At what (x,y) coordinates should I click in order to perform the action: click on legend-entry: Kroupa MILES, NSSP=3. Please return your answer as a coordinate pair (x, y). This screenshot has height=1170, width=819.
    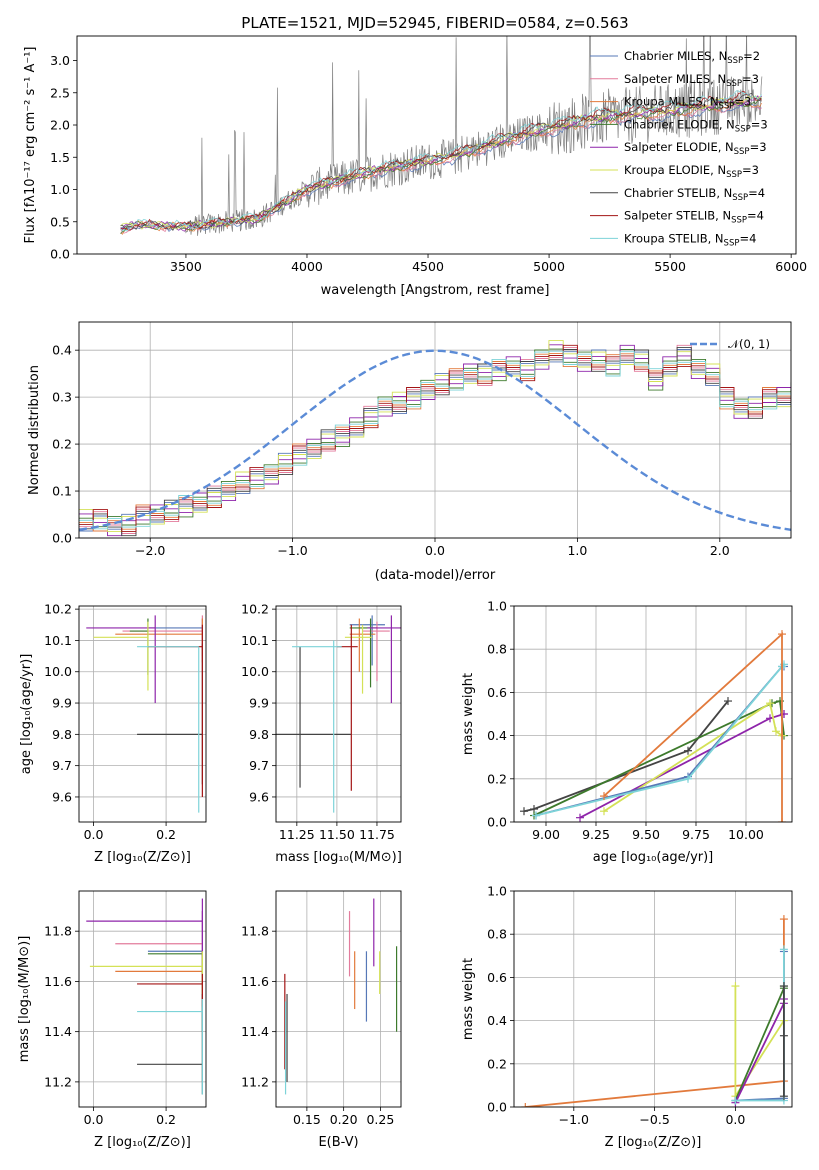
    Looking at the image, I should click on (687, 103).